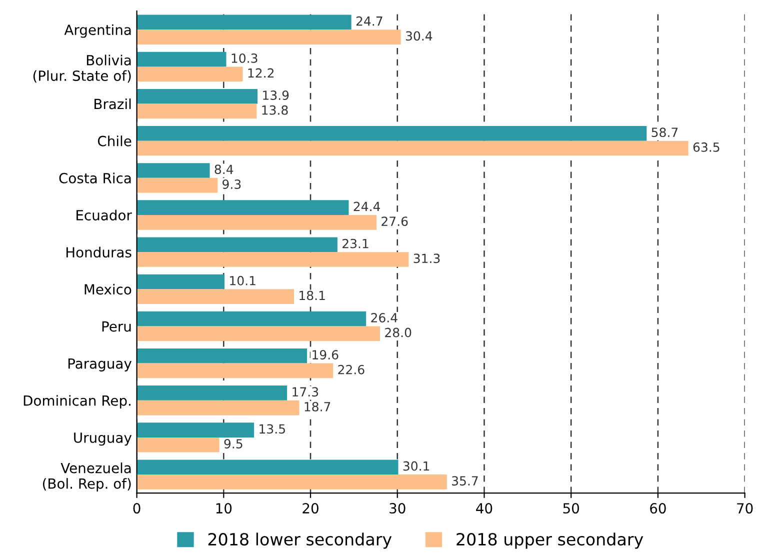 The height and width of the screenshot is (554, 760). What do you see at coordinates (108, 289) in the screenshot?
I see `y-tick-label: Mexico` at bounding box center [108, 289].